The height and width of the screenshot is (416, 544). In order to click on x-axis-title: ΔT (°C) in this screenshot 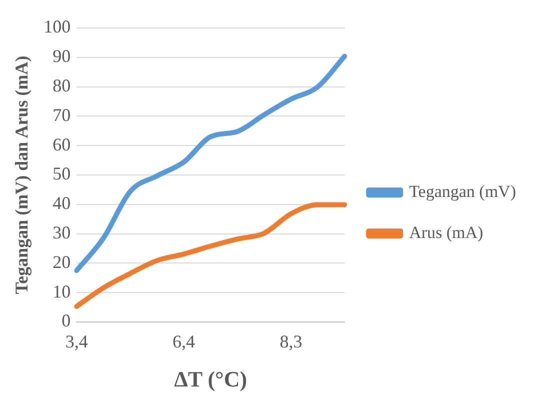, I will do `click(211, 379)`.